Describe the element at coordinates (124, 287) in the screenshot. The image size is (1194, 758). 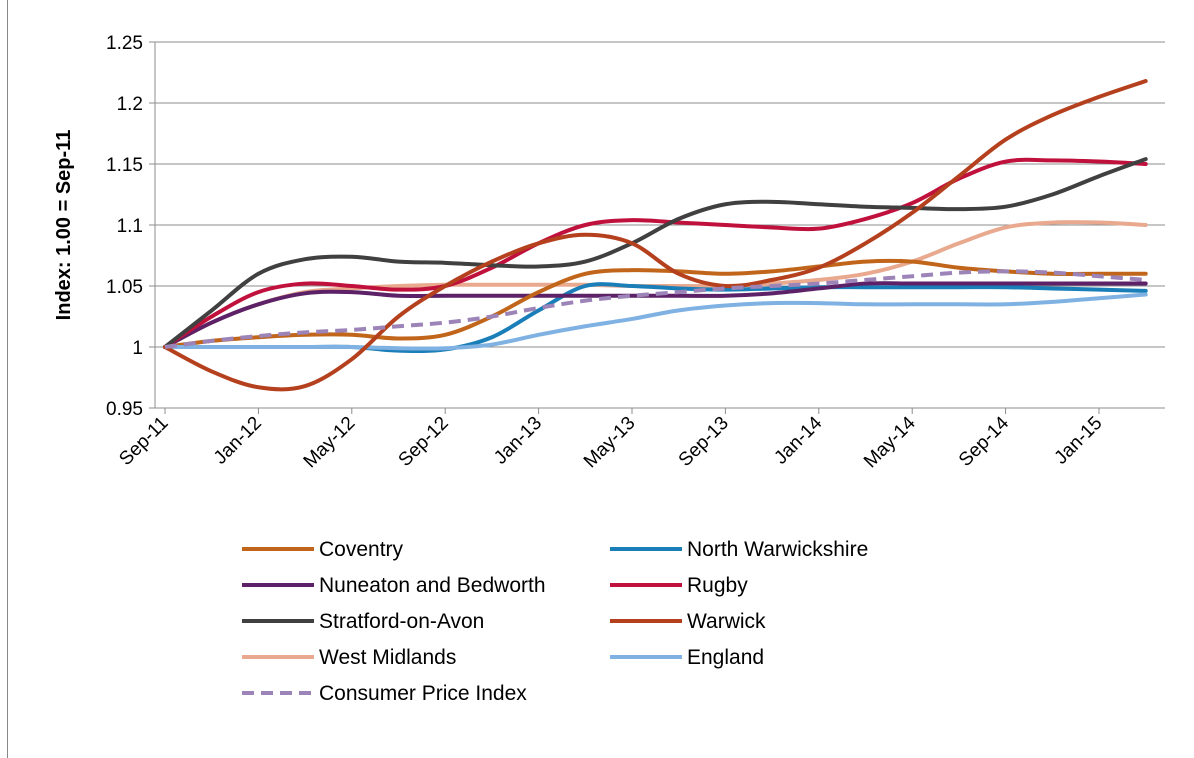
I see `y-tick-label: 1.05` at that location.